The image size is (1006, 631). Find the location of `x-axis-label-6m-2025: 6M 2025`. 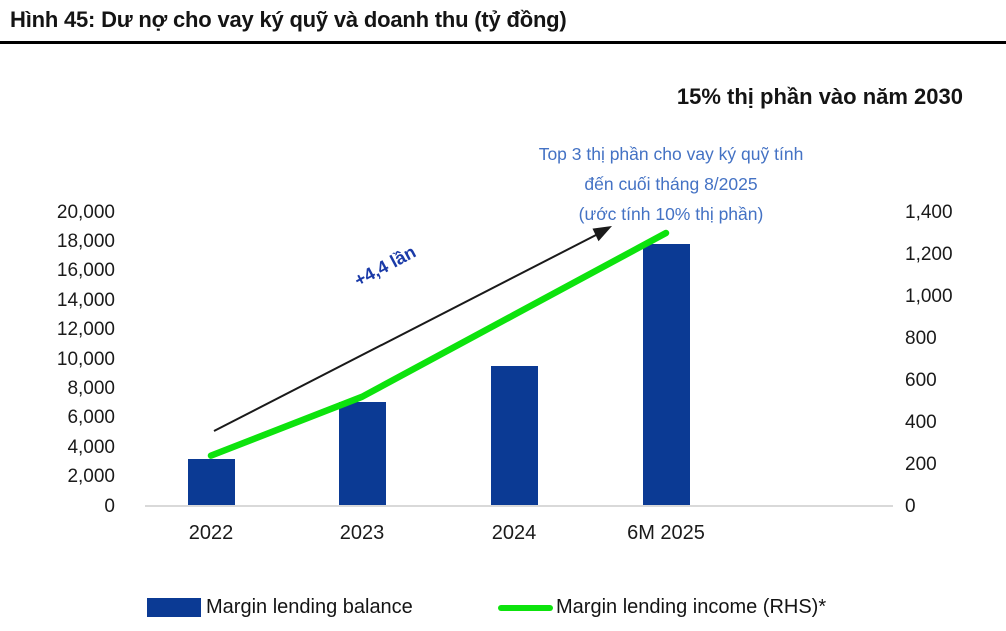

x-axis-label-6m-2025: 6M 2025 is located at coordinates (666, 533).